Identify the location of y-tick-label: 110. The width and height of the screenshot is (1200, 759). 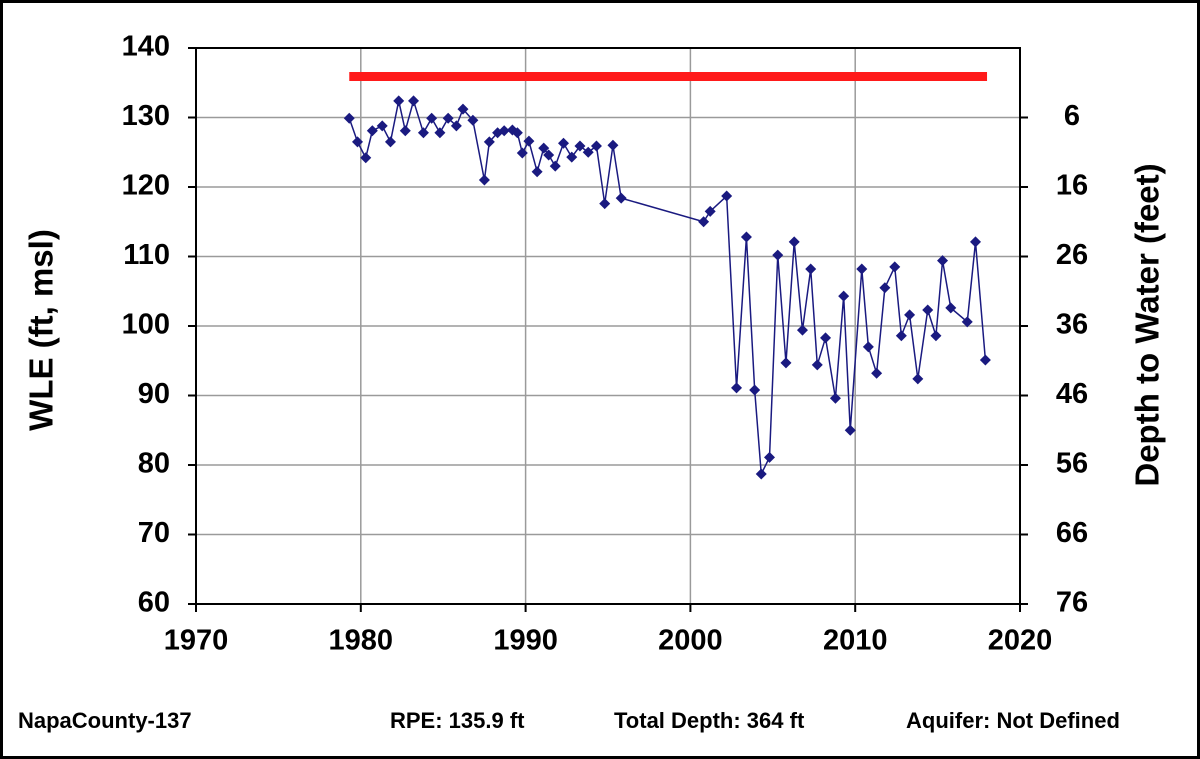
(146, 255).